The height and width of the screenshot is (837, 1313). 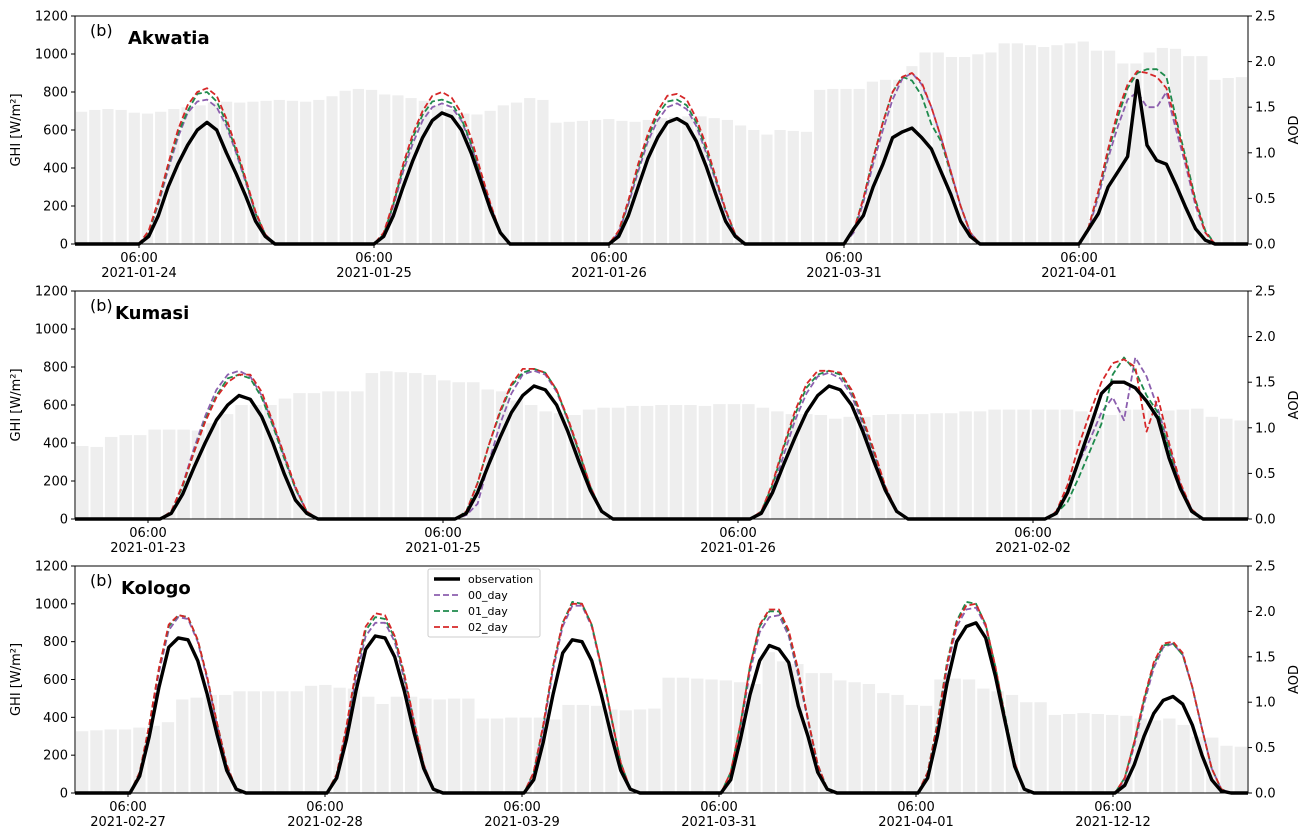 What do you see at coordinates (916, 822) in the screenshot?
I see `x-tick-date: 2021-04-01` at bounding box center [916, 822].